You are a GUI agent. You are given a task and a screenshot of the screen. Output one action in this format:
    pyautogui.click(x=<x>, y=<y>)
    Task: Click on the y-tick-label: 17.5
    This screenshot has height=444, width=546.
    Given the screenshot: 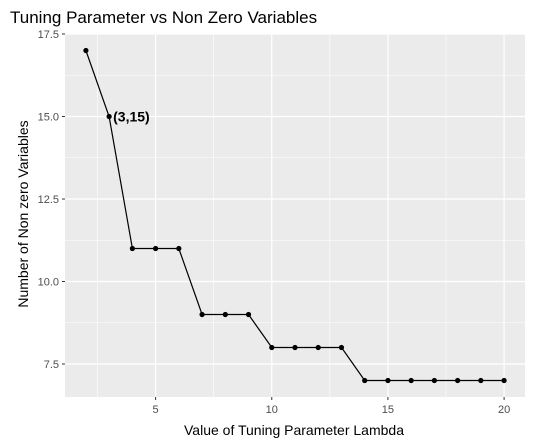 What is the action you would take?
    pyautogui.click(x=48, y=35)
    